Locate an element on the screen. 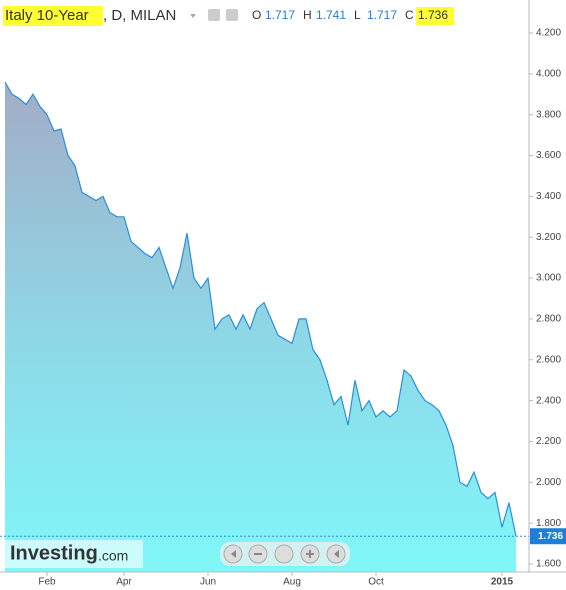 The width and height of the screenshot is (566, 590). last-price-label: 1.736 is located at coordinates (550, 536).